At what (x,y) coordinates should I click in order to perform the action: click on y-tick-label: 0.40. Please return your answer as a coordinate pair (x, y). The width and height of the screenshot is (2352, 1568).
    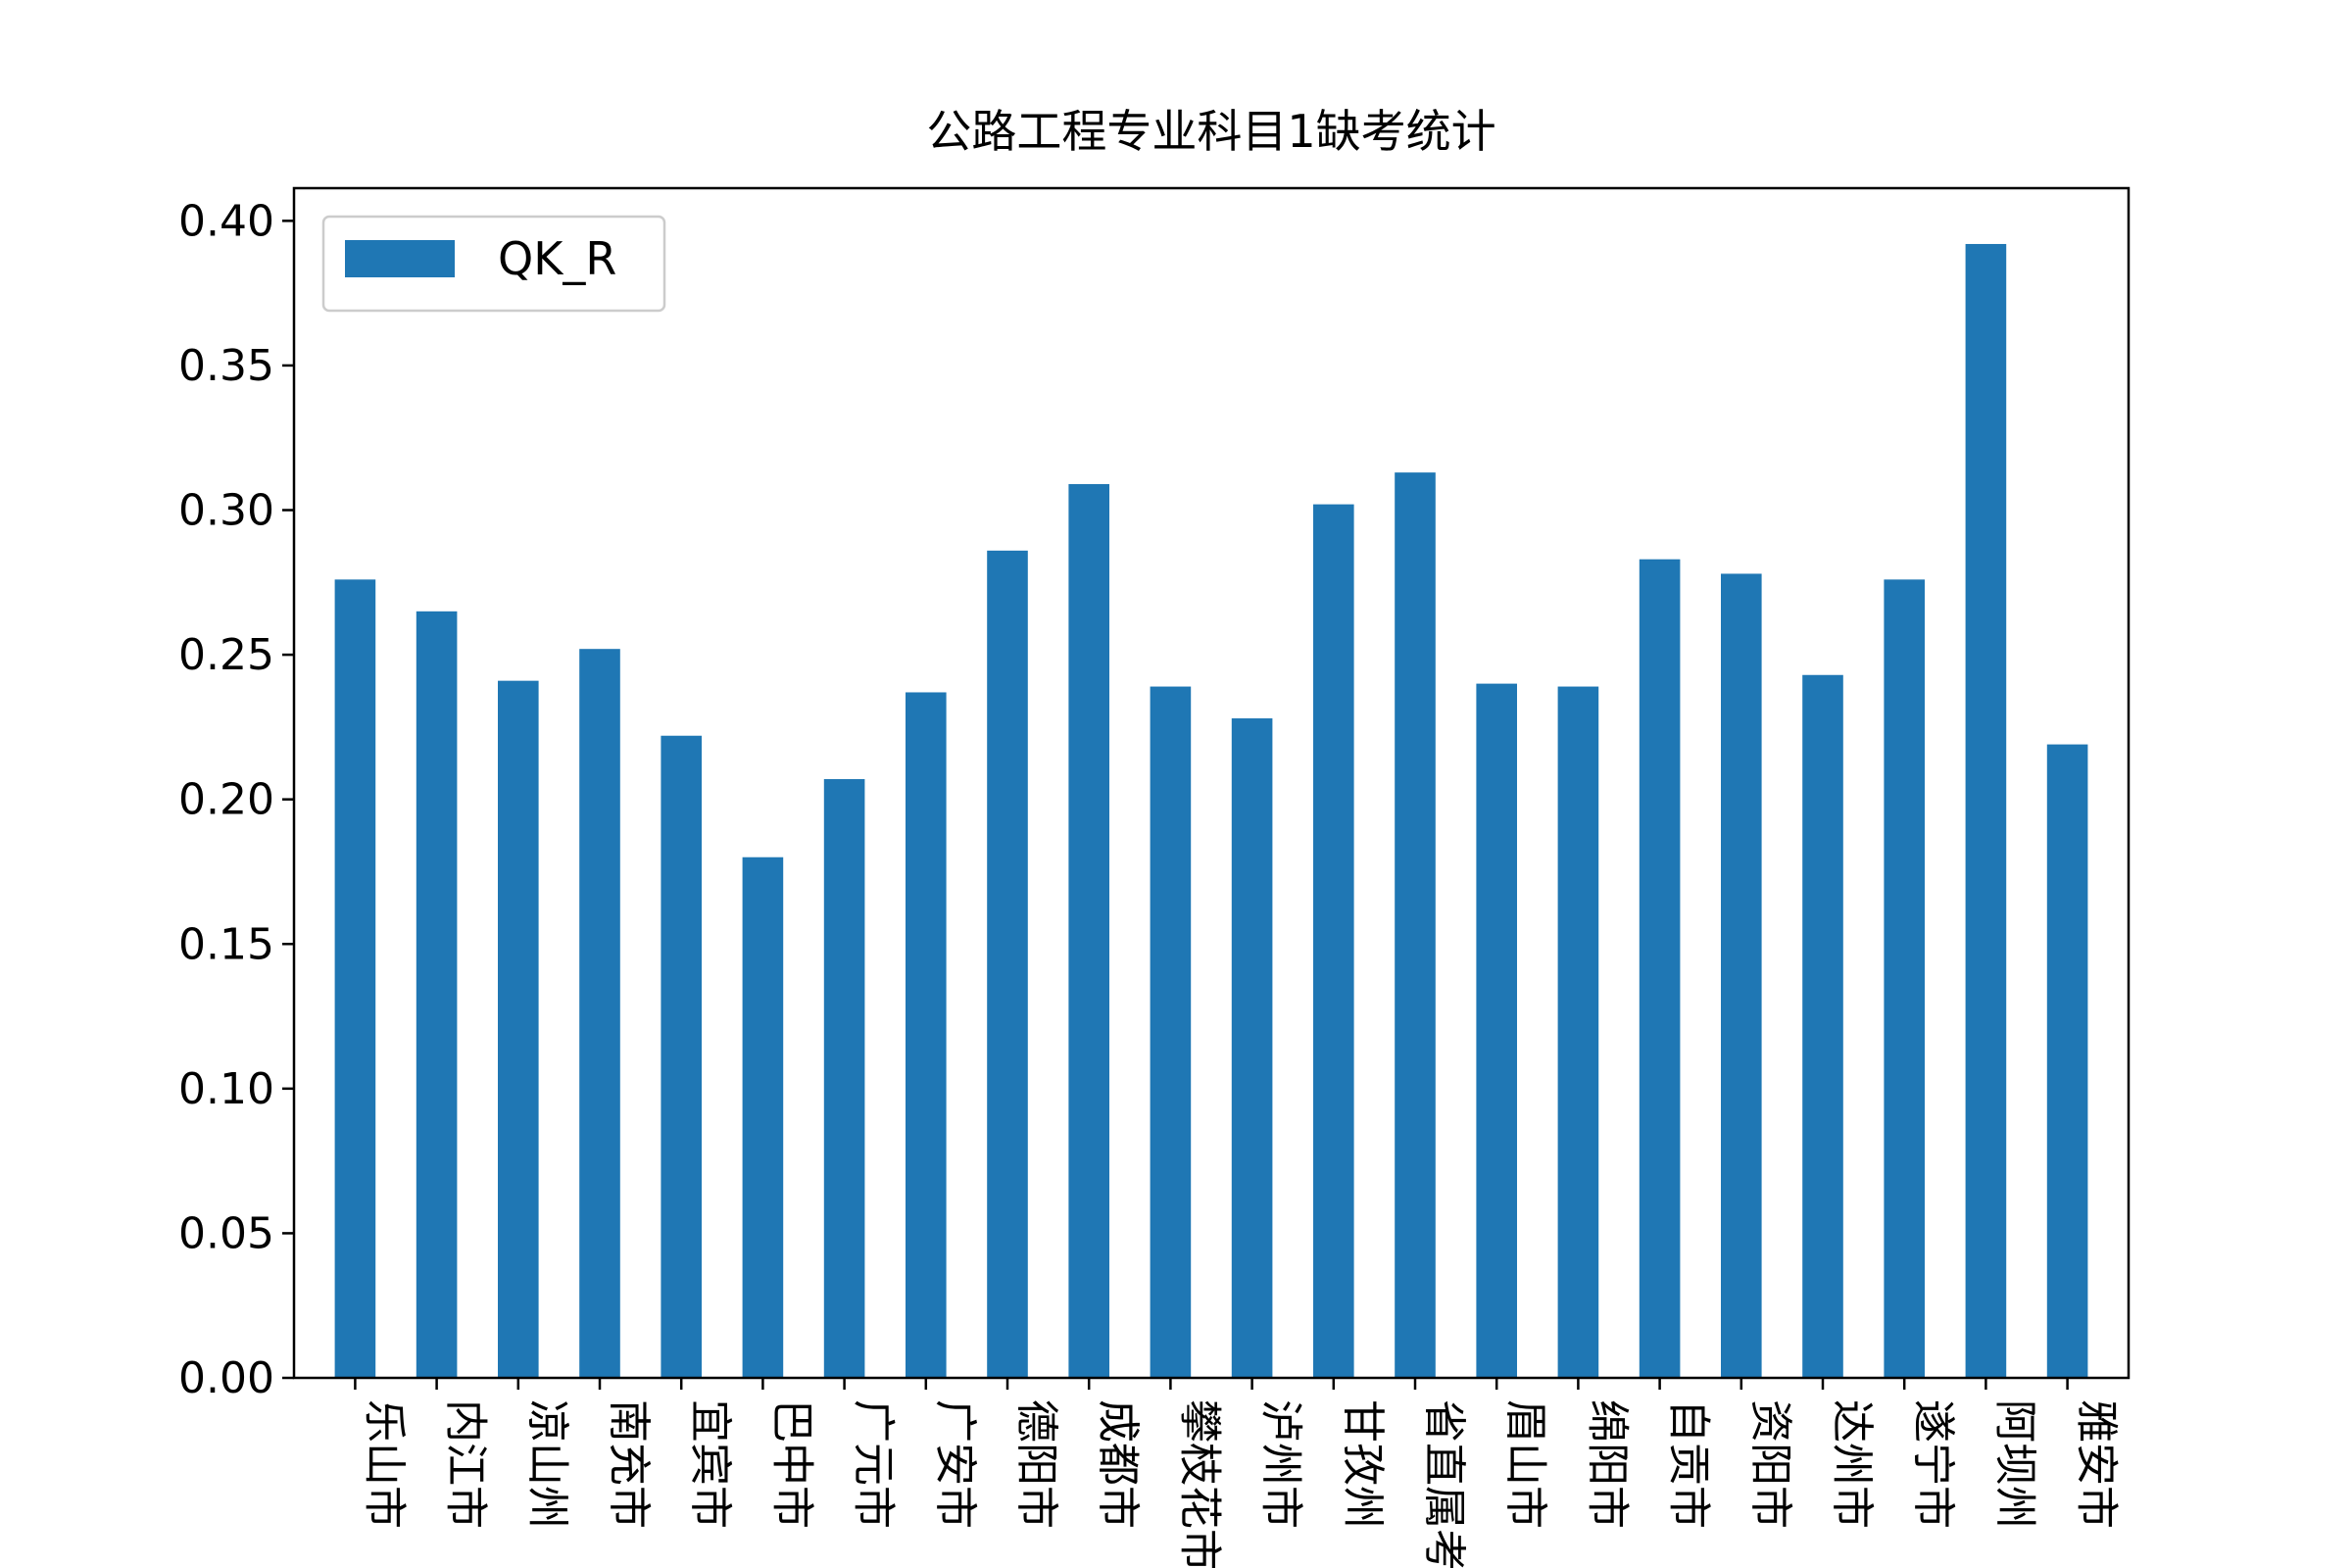
    Looking at the image, I should click on (226, 221).